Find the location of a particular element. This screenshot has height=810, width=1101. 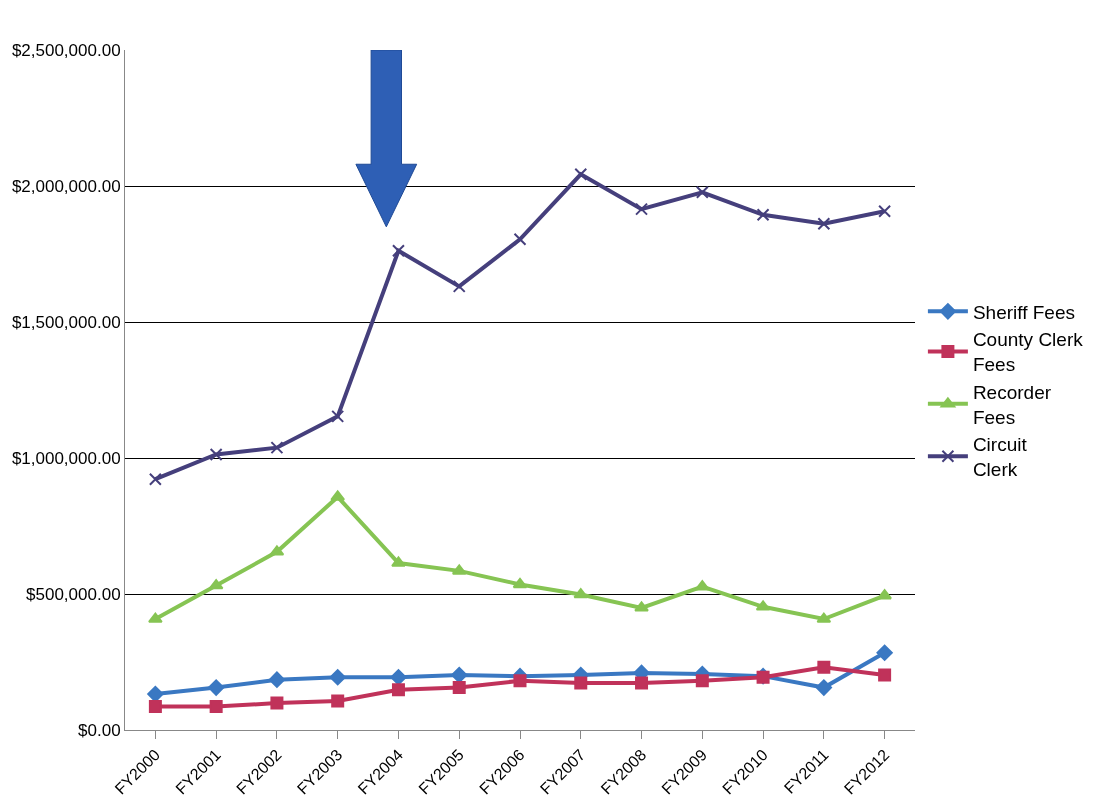

legend-label: Circuit Clerk is located at coordinates (1000, 457).